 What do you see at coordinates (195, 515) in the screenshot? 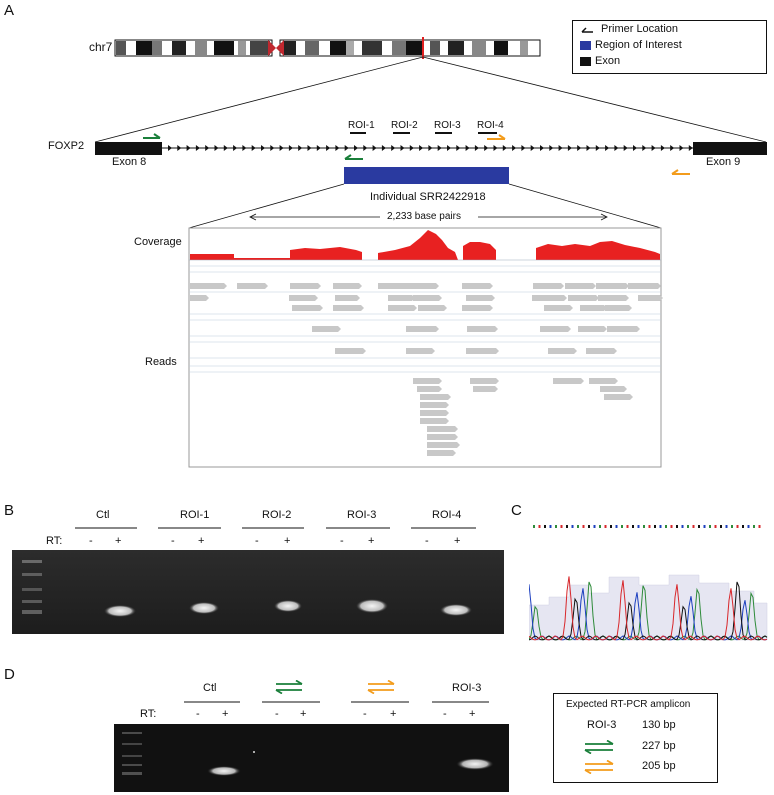
I see `lane-label-roi-1: ROI-1` at bounding box center [195, 515].